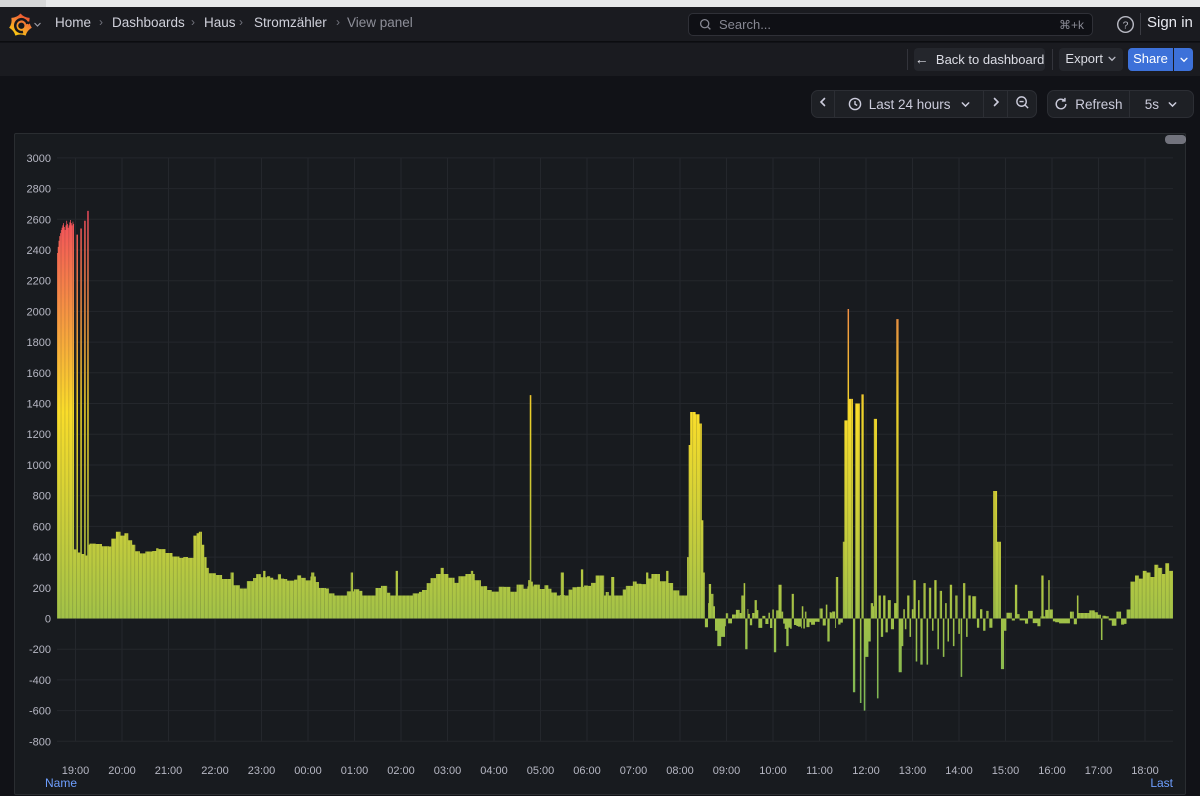 Image resolution: width=1200 pixels, height=796 pixels. I want to click on svg-text: 21:00, so click(169, 771).